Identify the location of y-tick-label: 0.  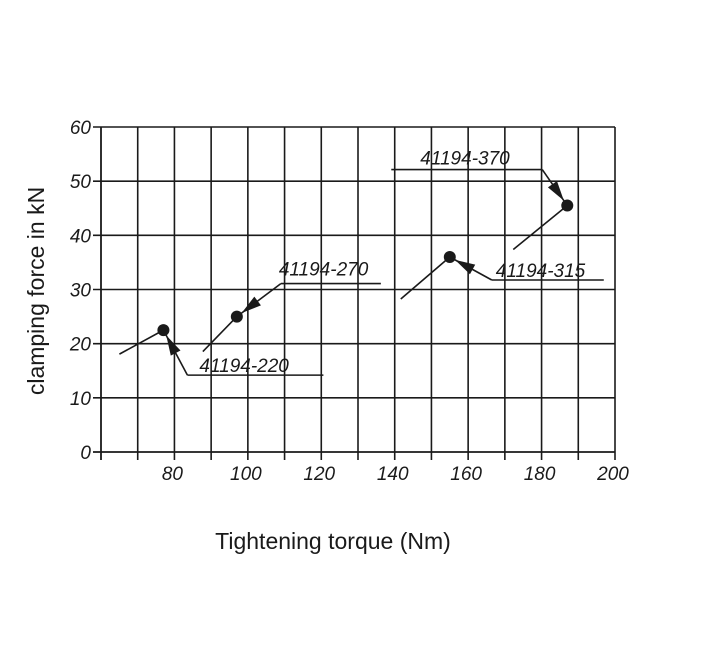
(85, 453).